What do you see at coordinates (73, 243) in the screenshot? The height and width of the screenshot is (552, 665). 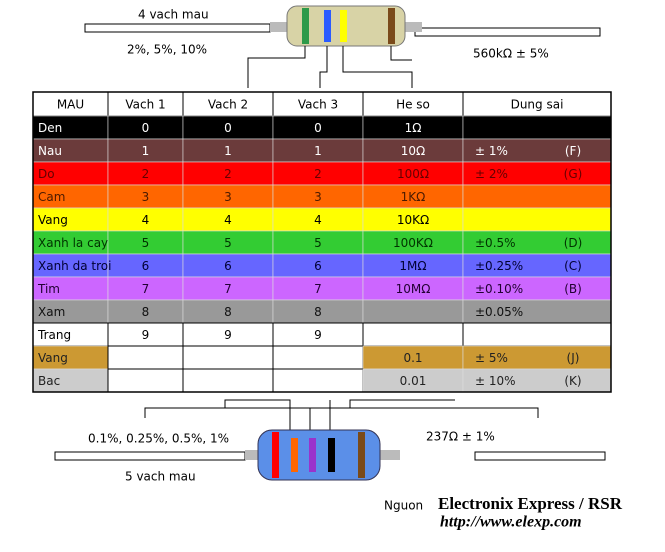 I see `color-name: Xanh la cay` at bounding box center [73, 243].